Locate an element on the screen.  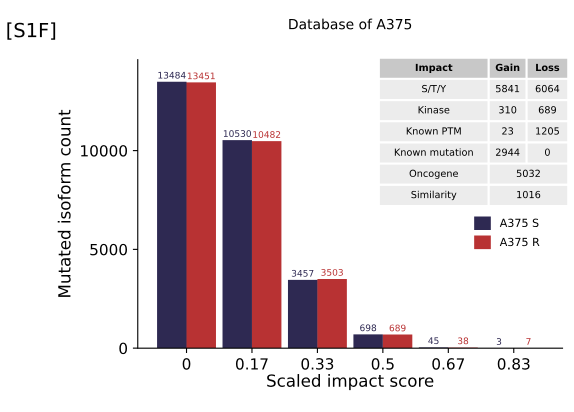
annotation: Impact is located at coordinates (434, 68).